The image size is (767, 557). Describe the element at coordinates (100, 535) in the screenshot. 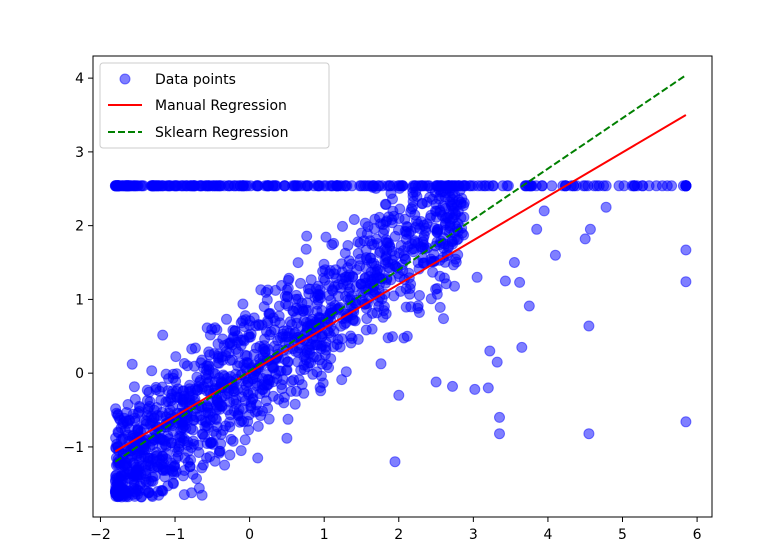

I see `x-tick-label: −2` at that location.